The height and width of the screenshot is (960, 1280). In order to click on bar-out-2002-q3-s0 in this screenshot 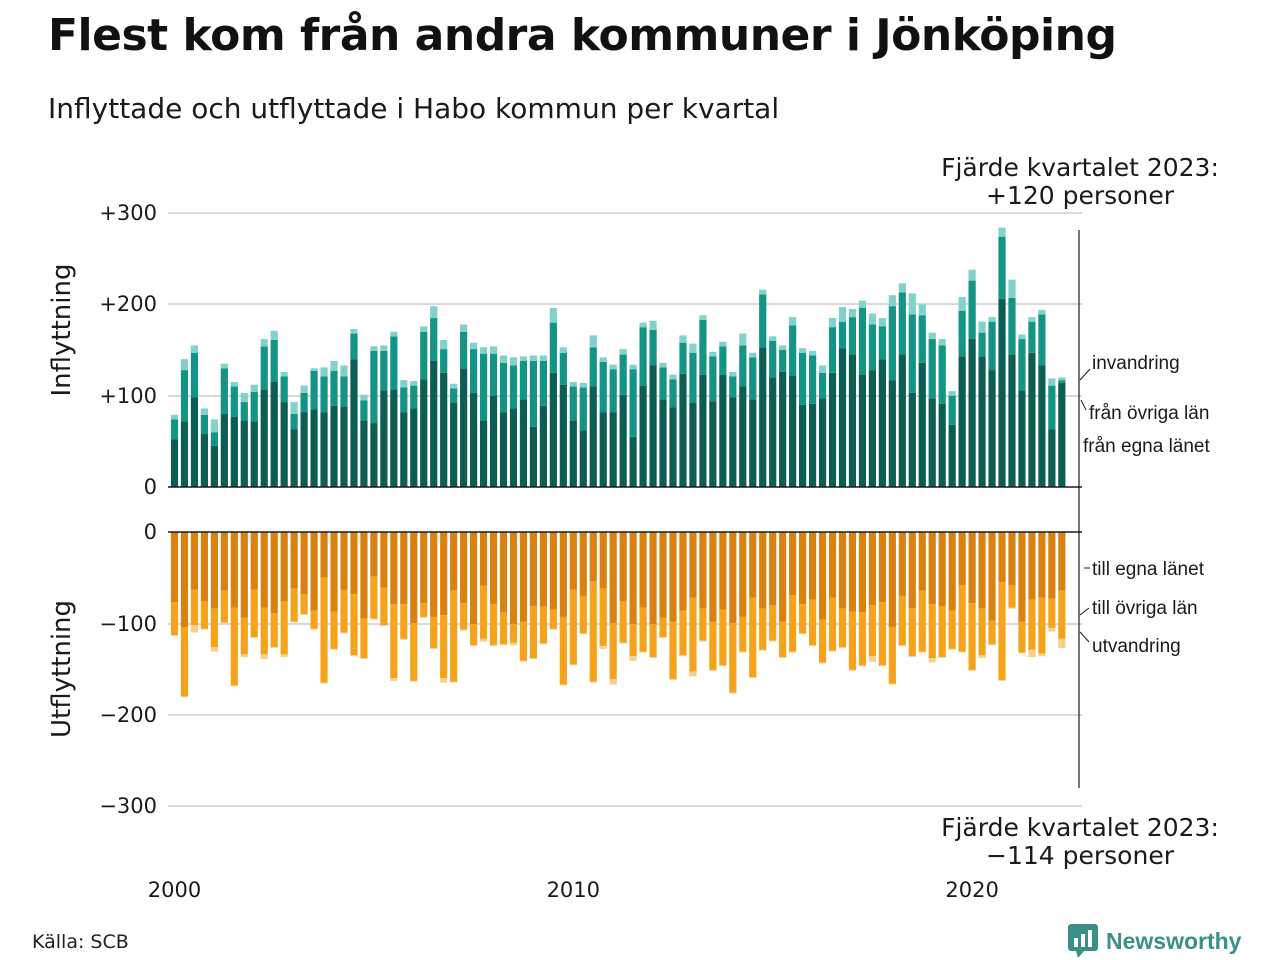, I will do `click(274, 573)`.